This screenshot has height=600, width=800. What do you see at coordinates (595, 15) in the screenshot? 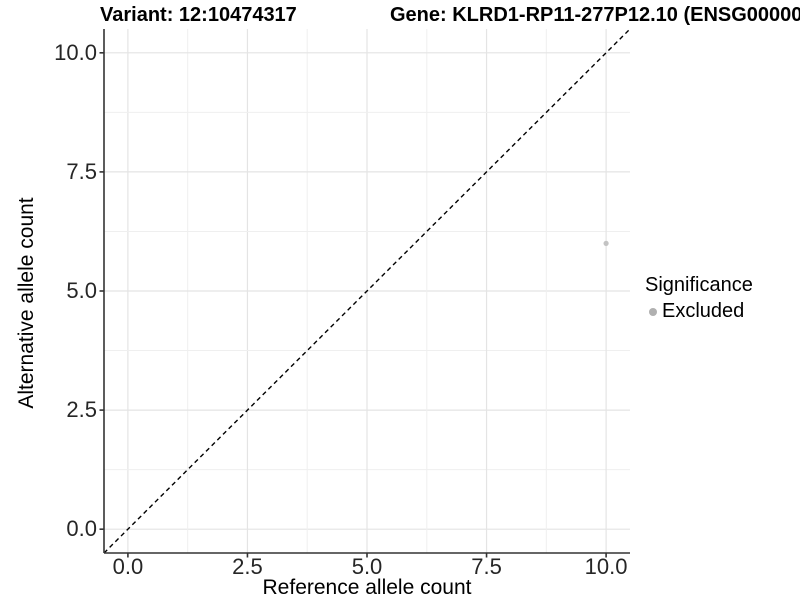
I see `plot-title-gene: Gene: KLRD1-RP11-277P12.10 (ENSG00000` at bounding box center [595, 15].